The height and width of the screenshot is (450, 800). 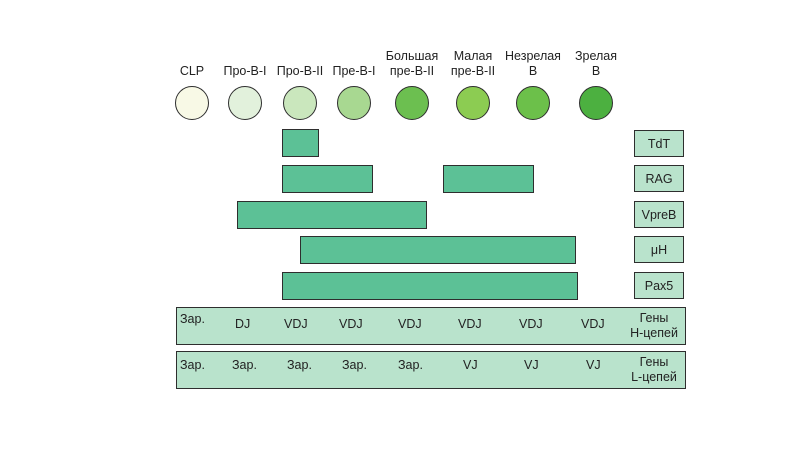 I want to click on stage-circle-immature-b, so click(x=533, y=103).